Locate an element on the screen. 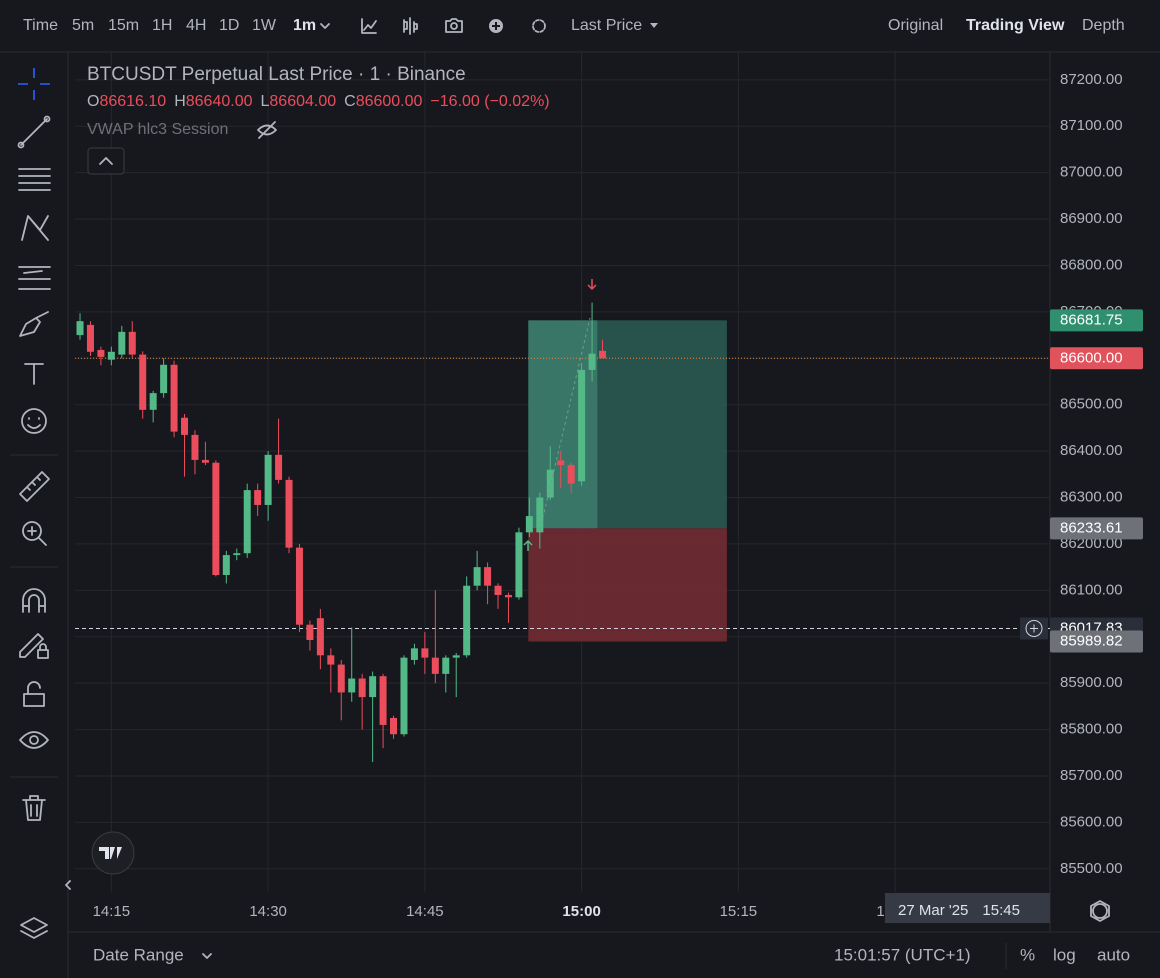  brush-tool is located at coordinates (34, 324).